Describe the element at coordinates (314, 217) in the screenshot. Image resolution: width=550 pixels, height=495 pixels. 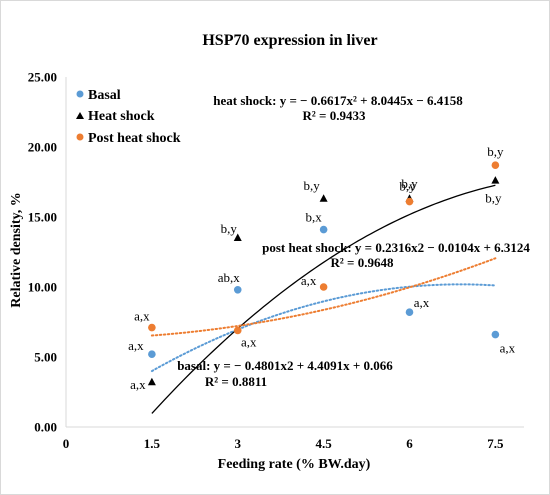
I see `basal-point-label: b,x` at that location.